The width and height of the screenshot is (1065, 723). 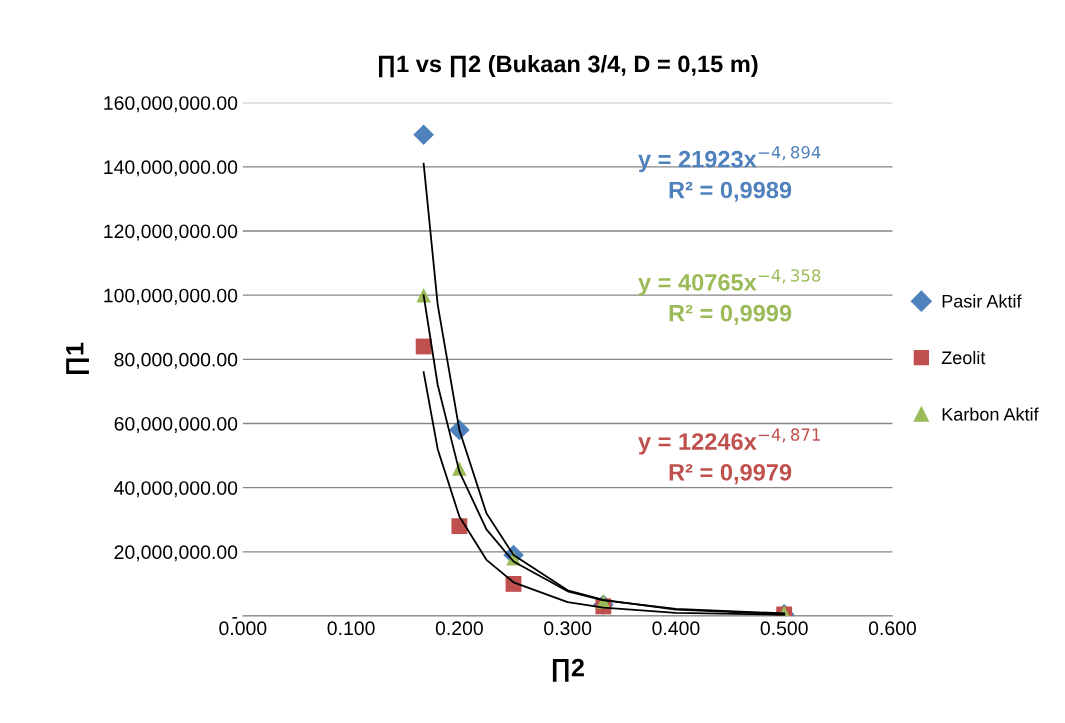 What do you see at coordinates (990, 414) in the screenshot?
I see `legend-label: Karbon Aktif` at bounding box center [990, 414].